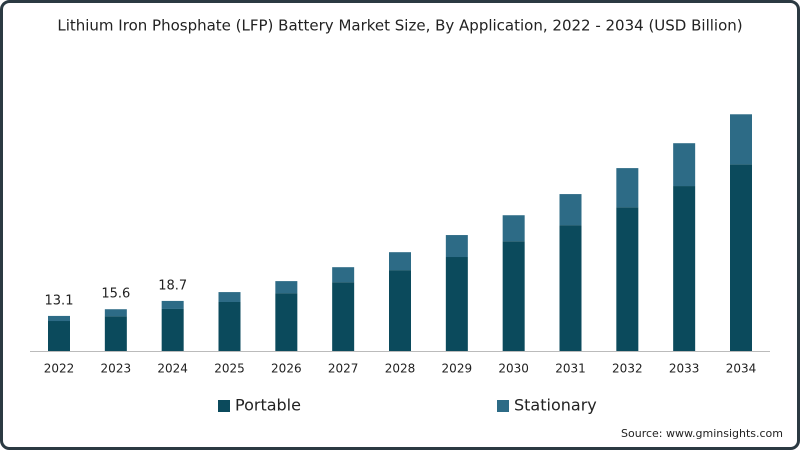 The height and width of the screenshot is (454, 800). I want to click on source: Source: www.gminsights.com, so click(702, 433).